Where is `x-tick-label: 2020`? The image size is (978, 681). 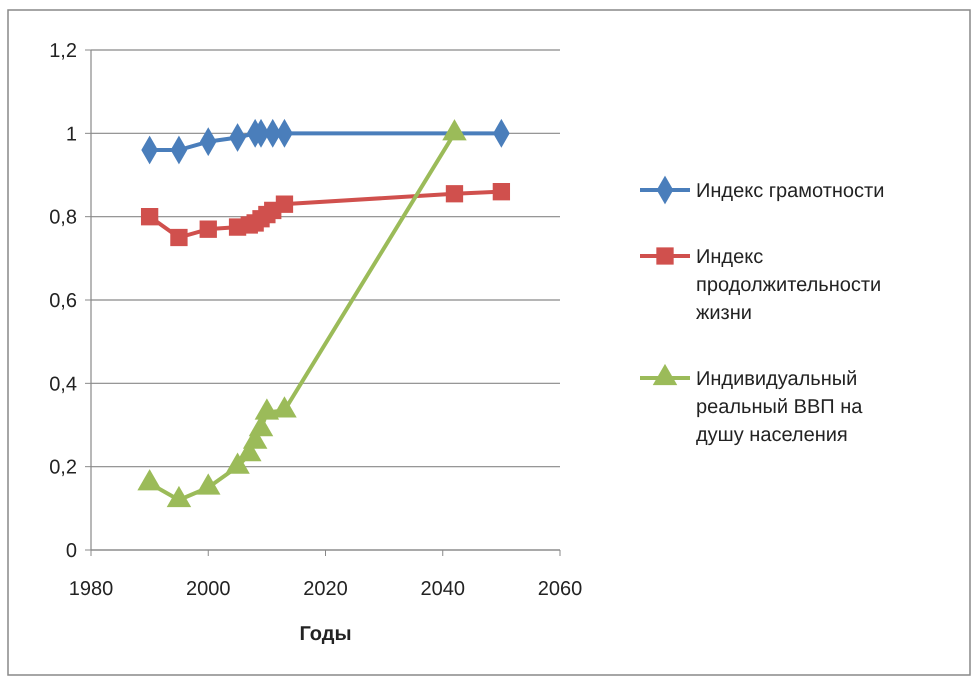 x-tick-label: 2020 is located at coordinates (325, 589).